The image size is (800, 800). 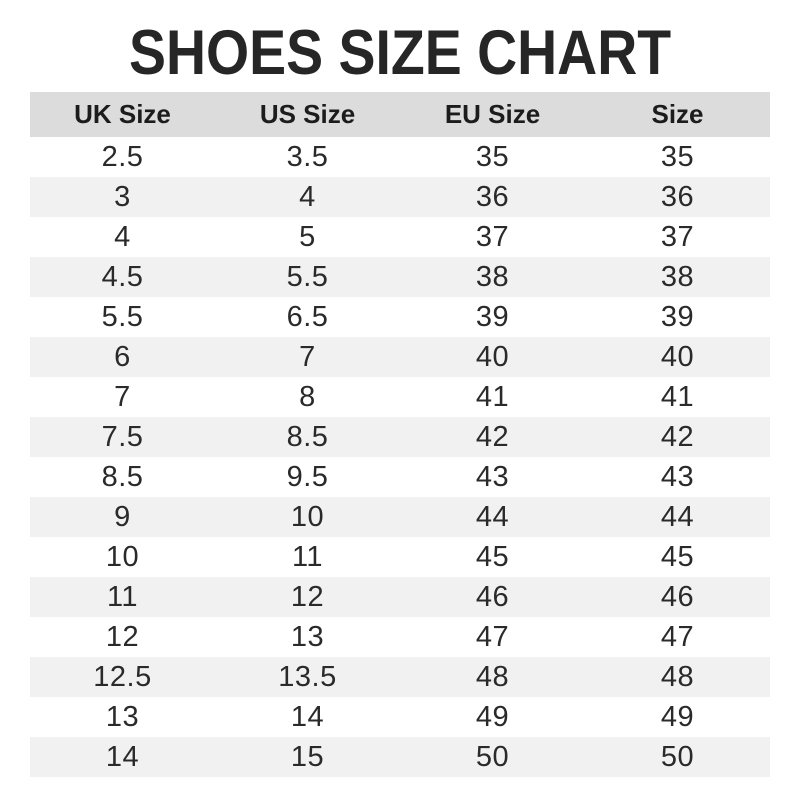 What do you see at coordinates (400, 477) in the screenshot?
I see `table-row: 8.5 9.5 43 43` at bounding box center [400, 477].